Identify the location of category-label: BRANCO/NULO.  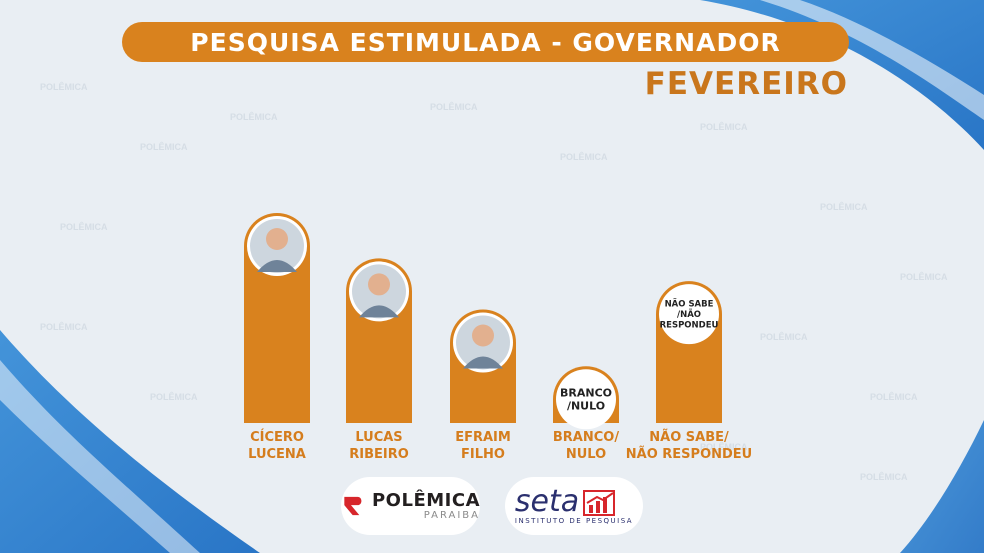
(586, 446).